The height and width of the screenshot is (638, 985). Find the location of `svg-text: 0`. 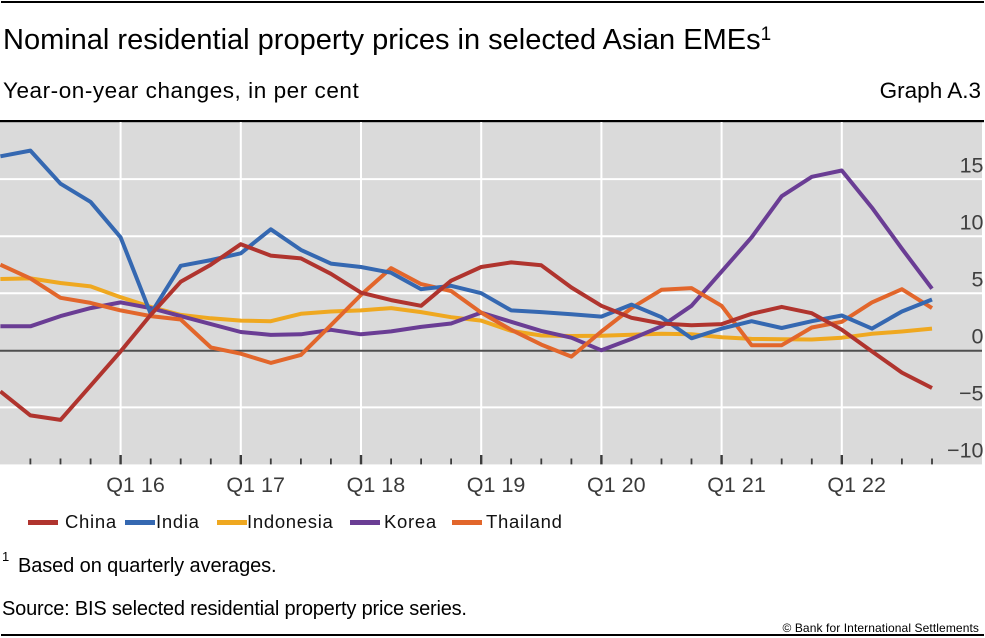

svg-text: 0 is located at coordinates (978, 337).